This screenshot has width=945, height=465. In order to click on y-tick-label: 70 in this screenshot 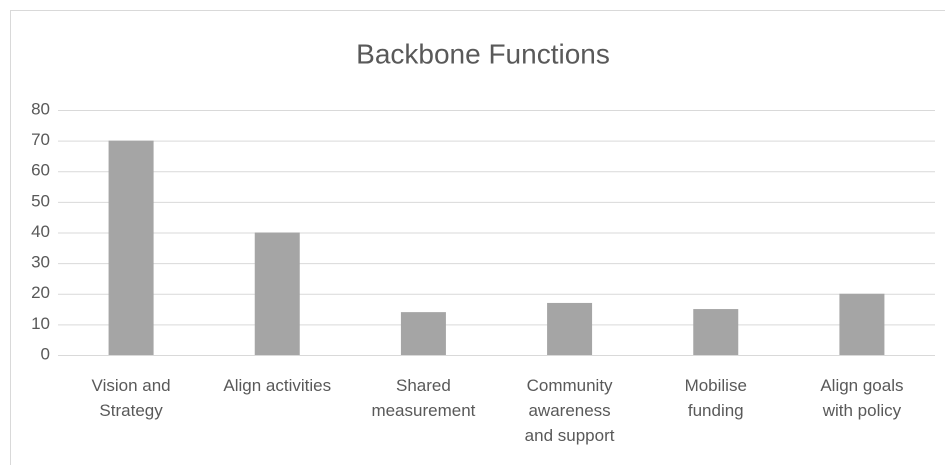, I will do `click(40, 139)`.